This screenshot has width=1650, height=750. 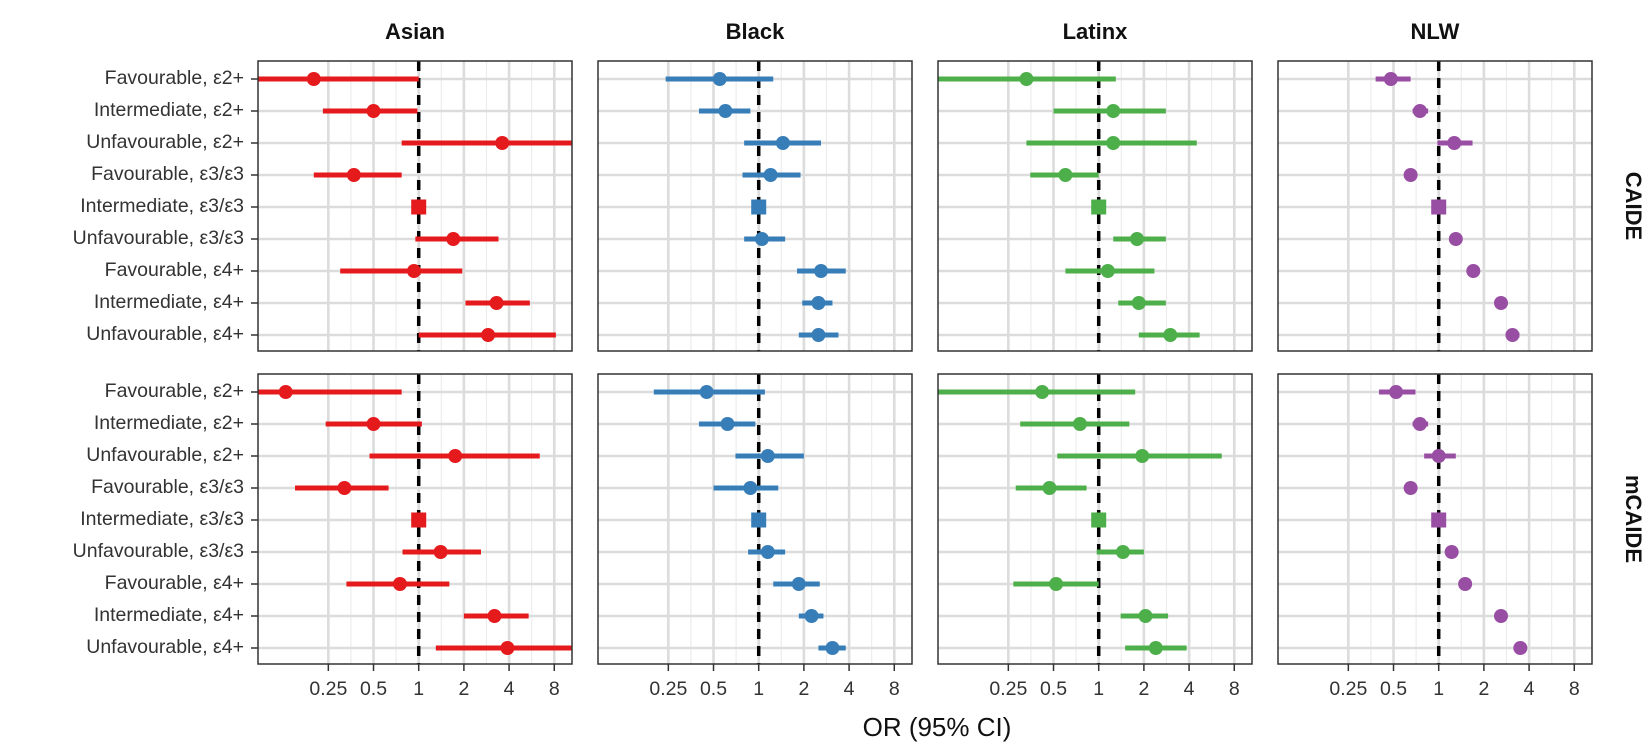 What do you see at coordinates (1633, 519) in the screenshot?
I see `row-strip-mcaide: mCAIDE` at bounding box center [1633, 519].